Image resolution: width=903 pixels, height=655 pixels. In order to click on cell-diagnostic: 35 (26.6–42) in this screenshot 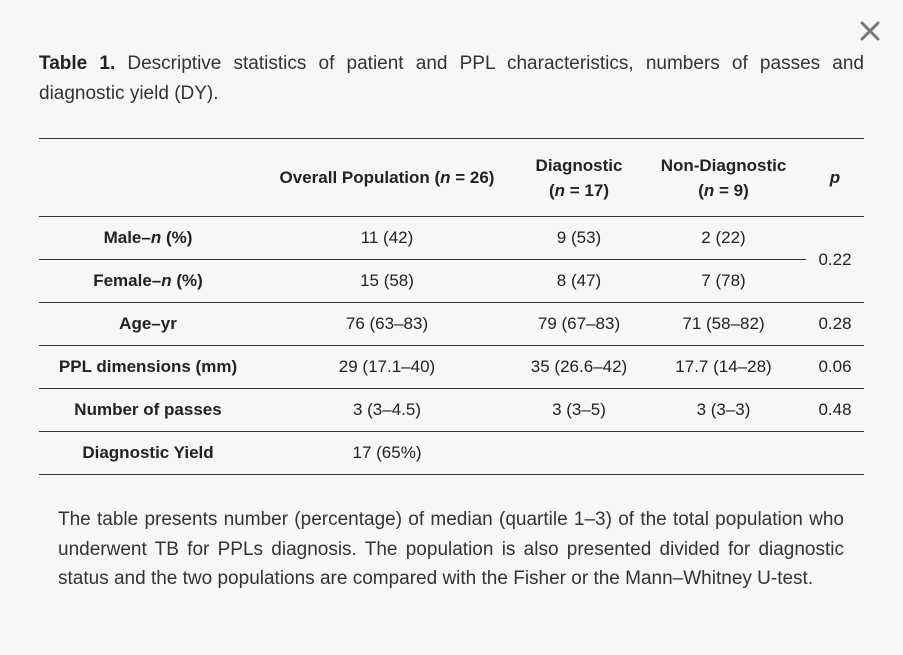, I will do `click(579, 366)`.